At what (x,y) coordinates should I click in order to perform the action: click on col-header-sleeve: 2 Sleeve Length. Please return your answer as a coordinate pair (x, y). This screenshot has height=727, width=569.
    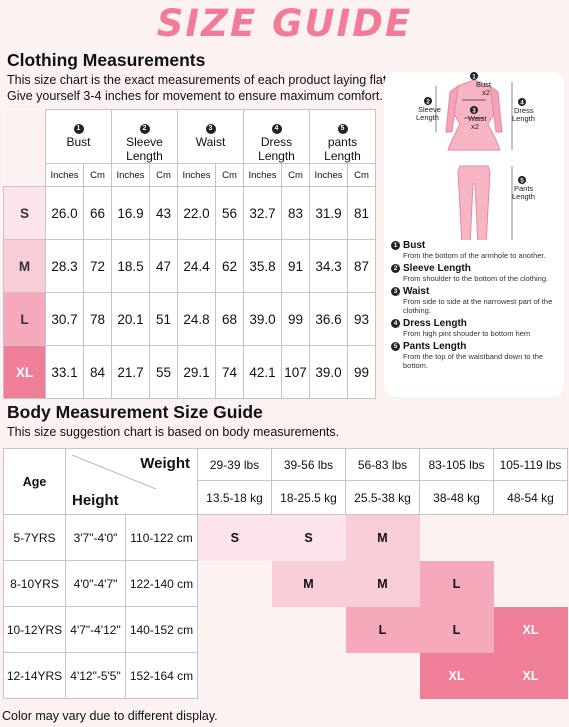
    Looking at the image, I should click on (144, 136).